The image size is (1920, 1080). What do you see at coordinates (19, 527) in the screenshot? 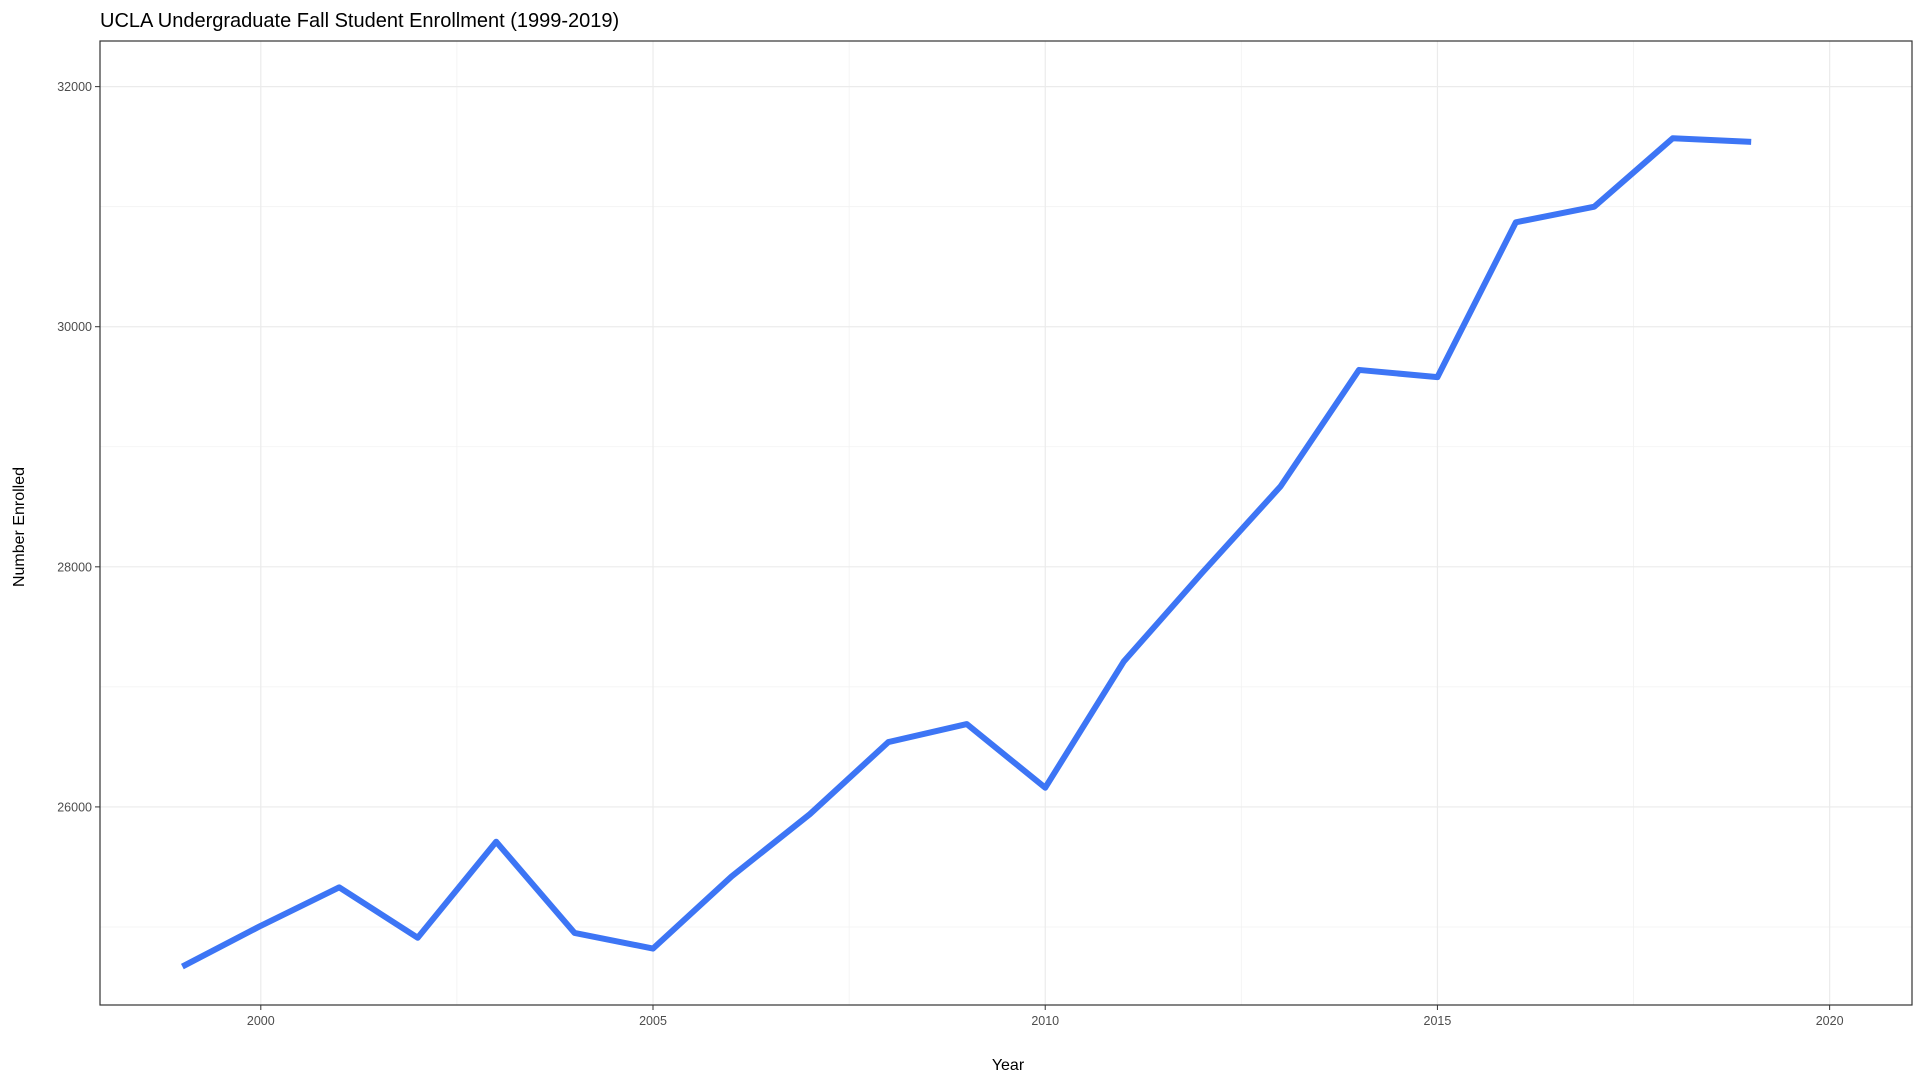
I see `y-axis-label: Number Enrolled` at bounding box center [19, 527].